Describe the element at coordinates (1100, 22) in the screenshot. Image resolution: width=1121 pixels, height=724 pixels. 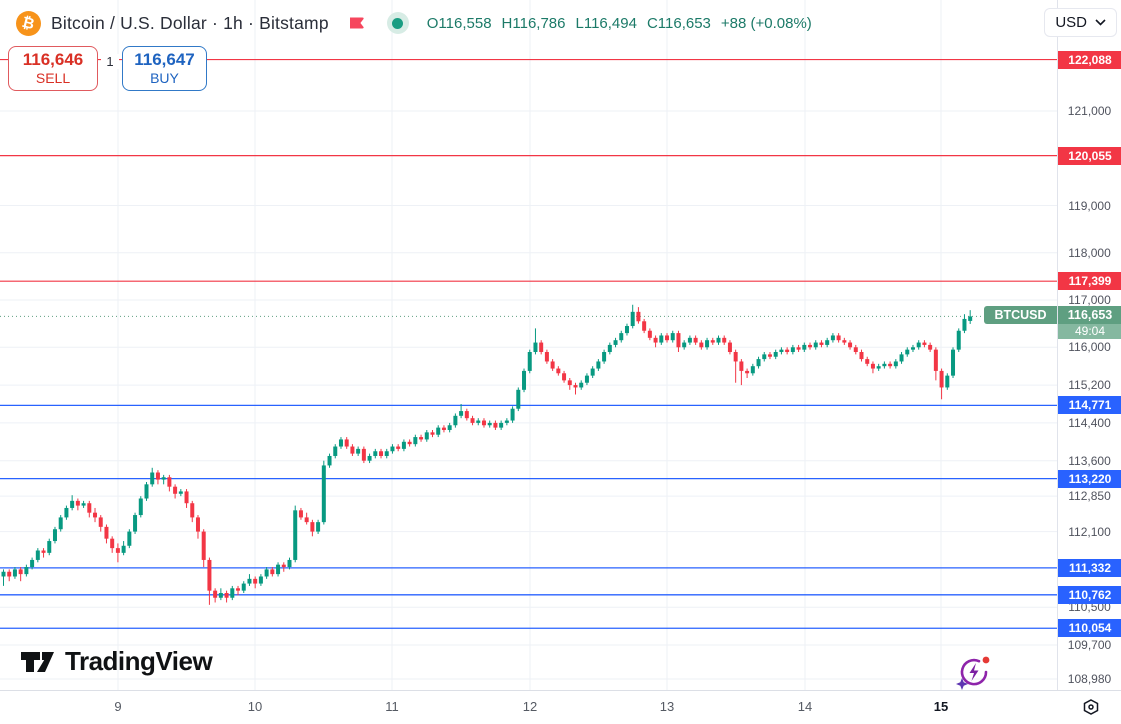
I see `chevron-down-icon` at that location.